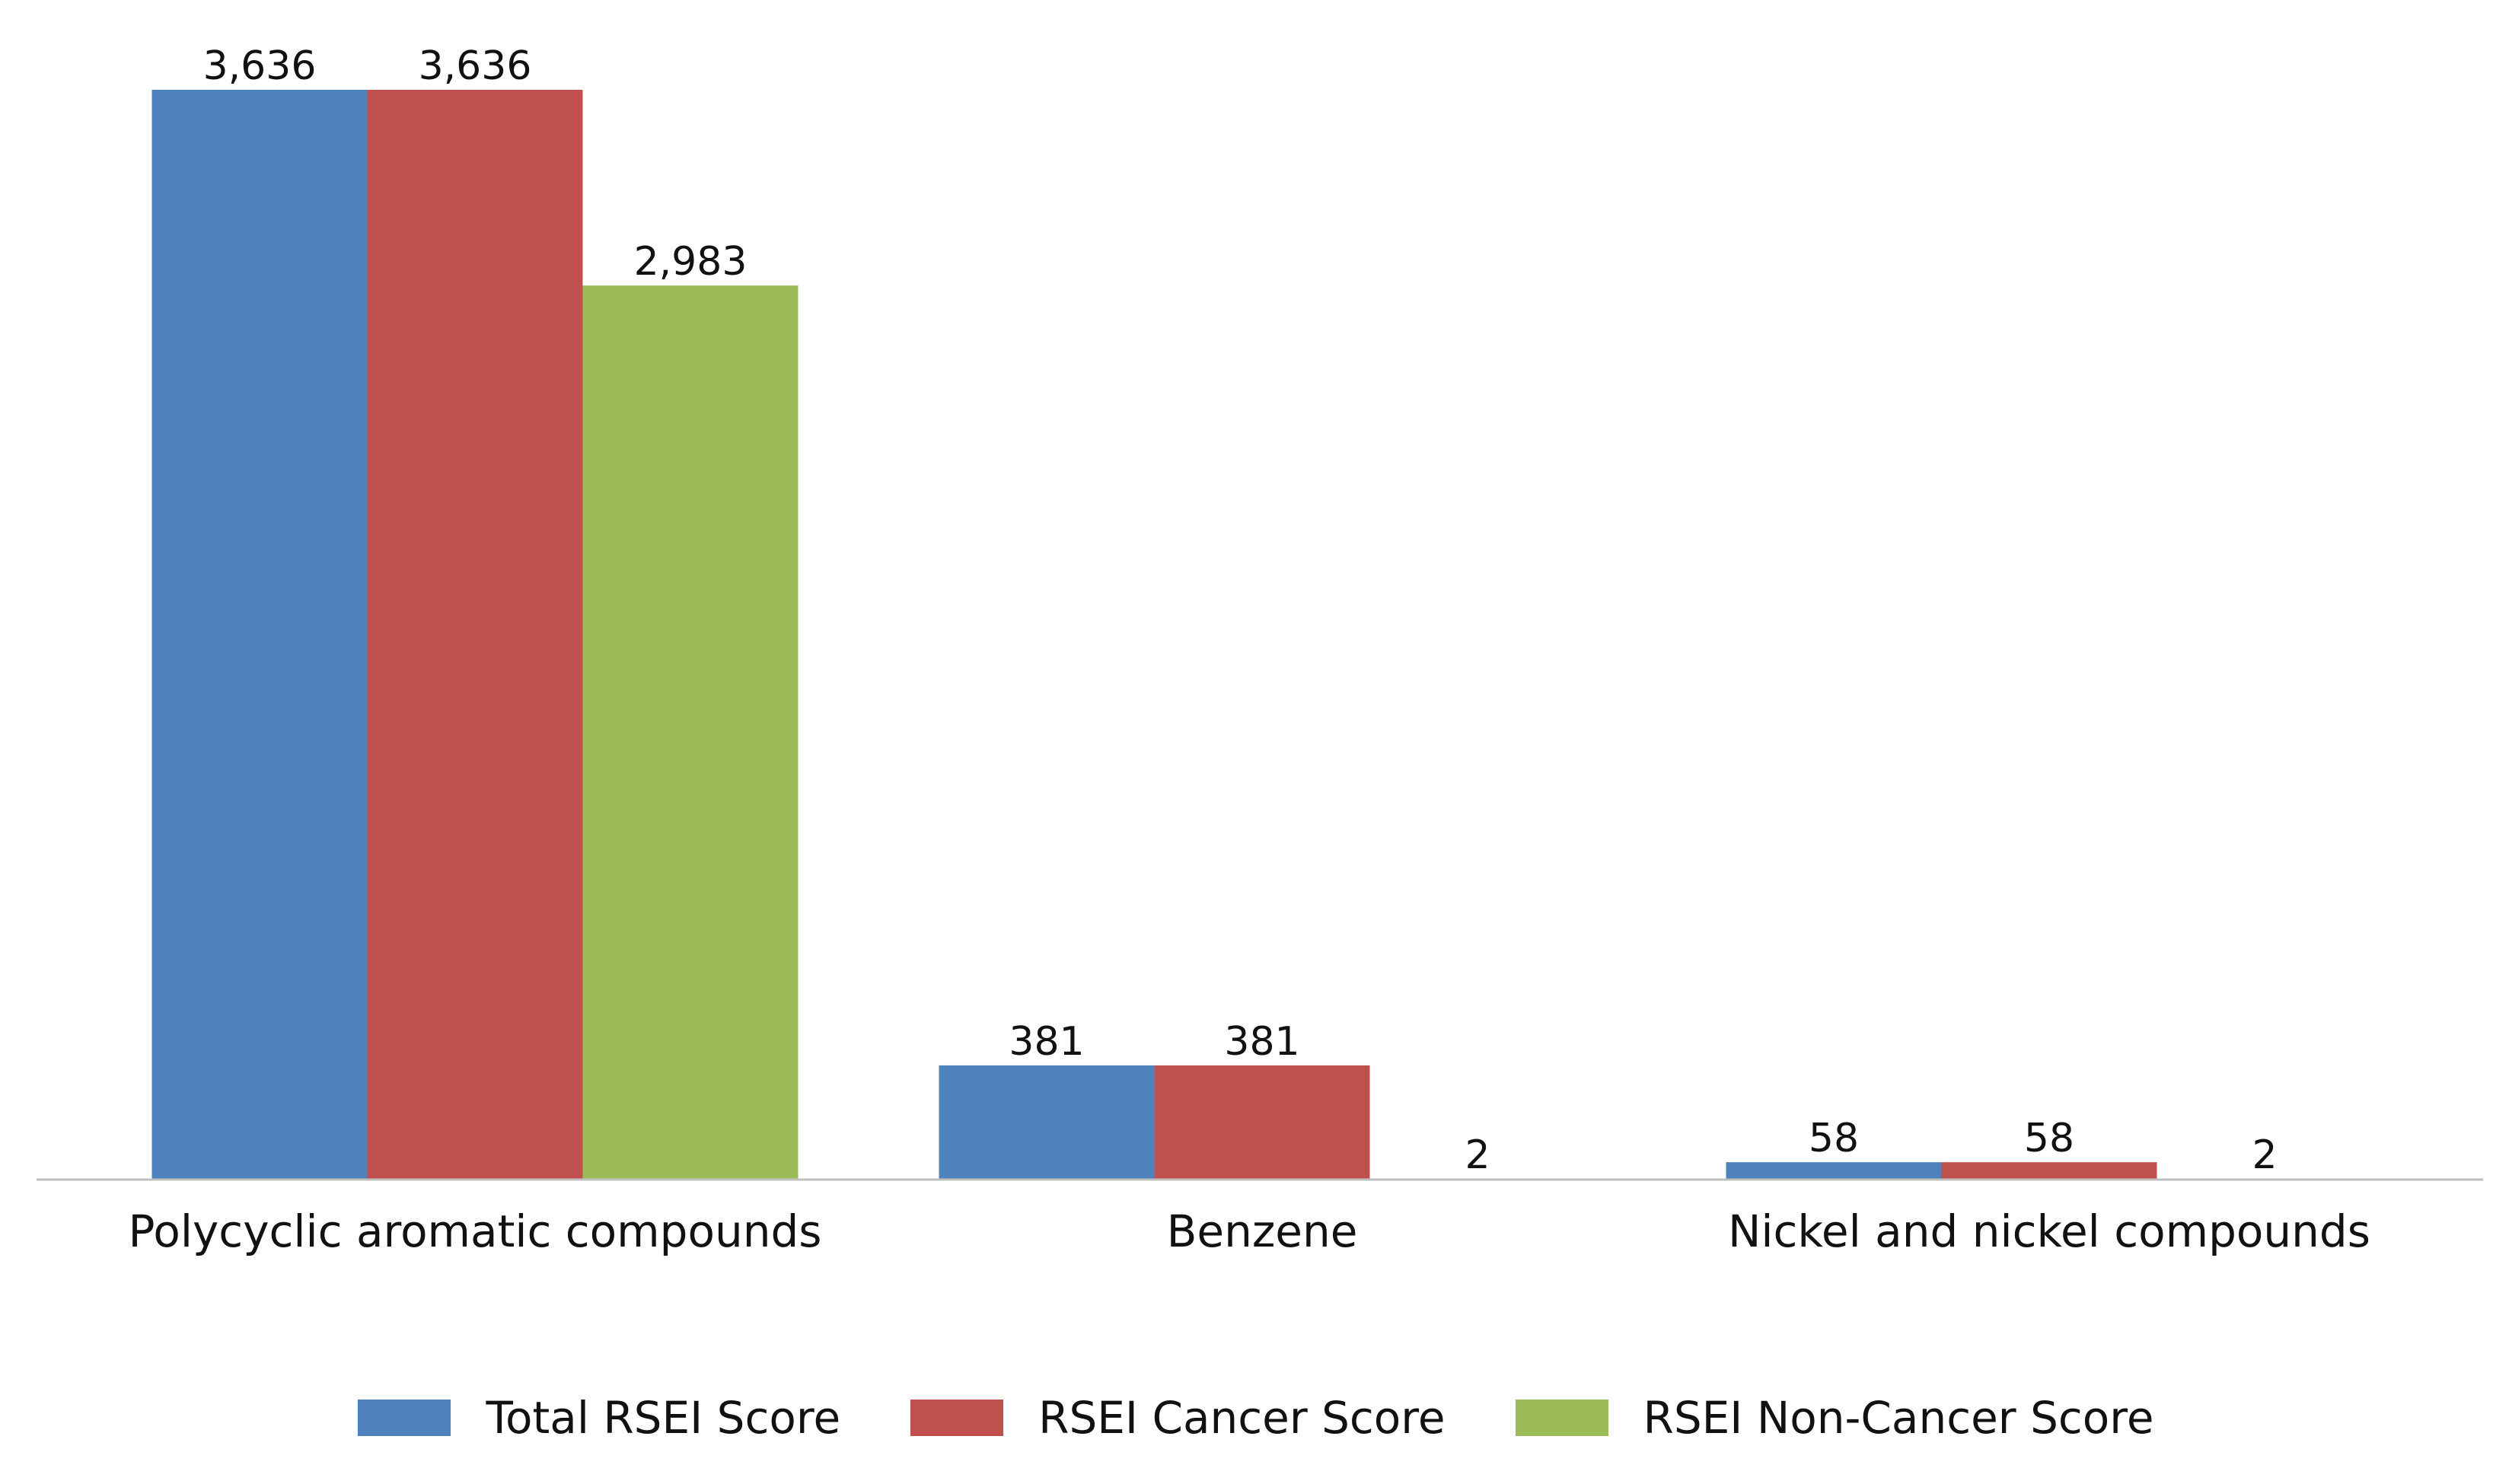 This screenshot has width=2512, height=1484. Describe the element at coordinates (476, 66) in the screenshot. I see `data-label-2-cat-1: 3,636` at that location.